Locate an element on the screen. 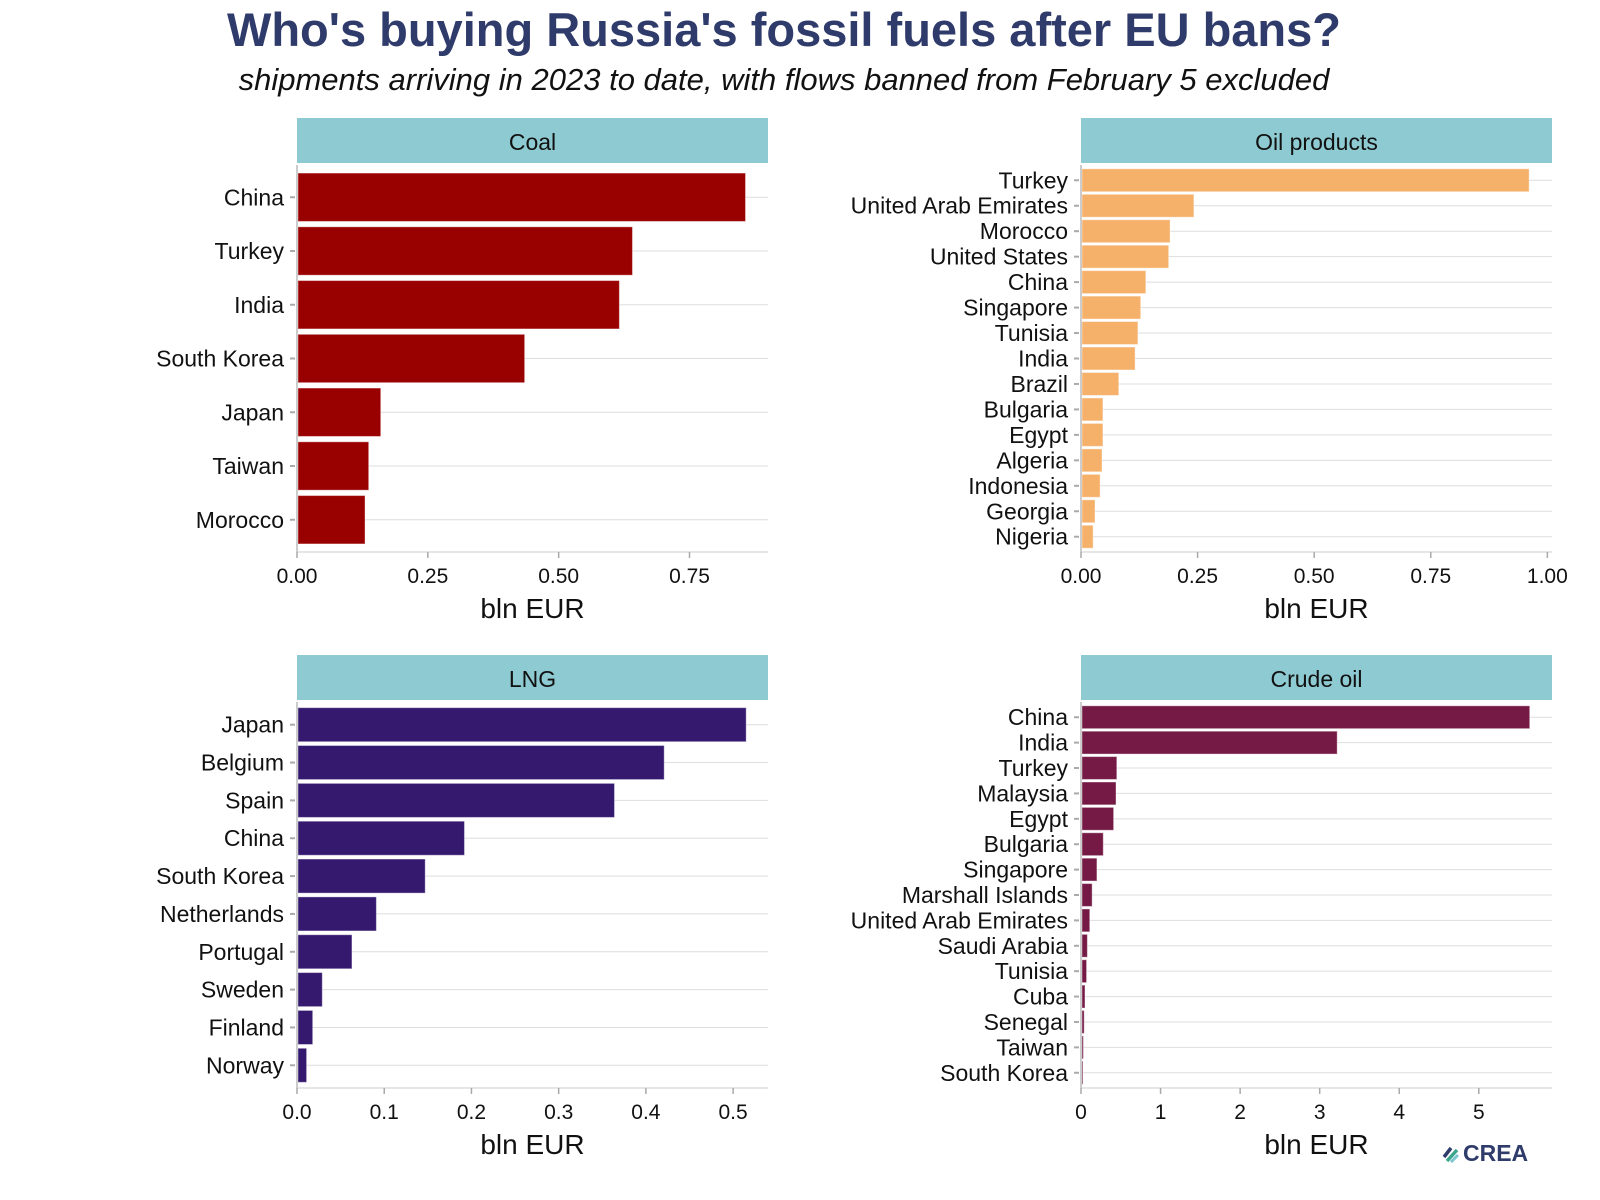  x-tick-label: 0.50 is located at coordinates (558, 576).